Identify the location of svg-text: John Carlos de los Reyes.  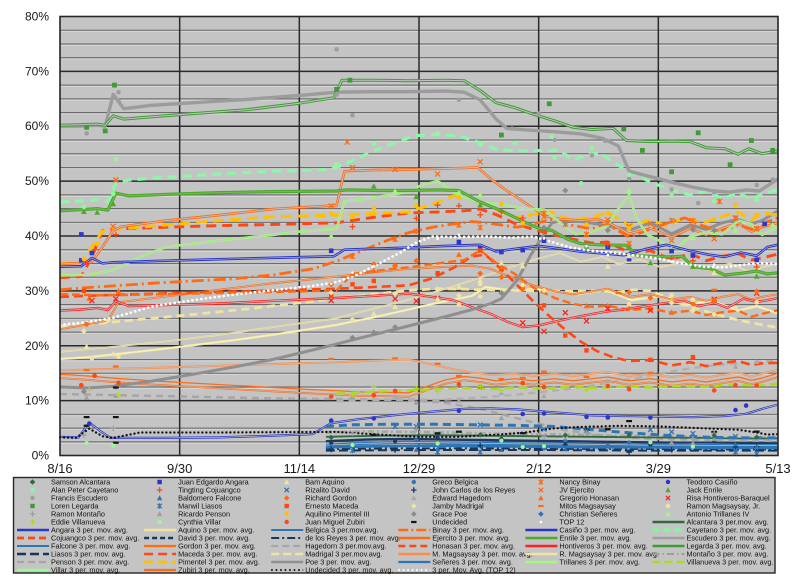
(473, 490).